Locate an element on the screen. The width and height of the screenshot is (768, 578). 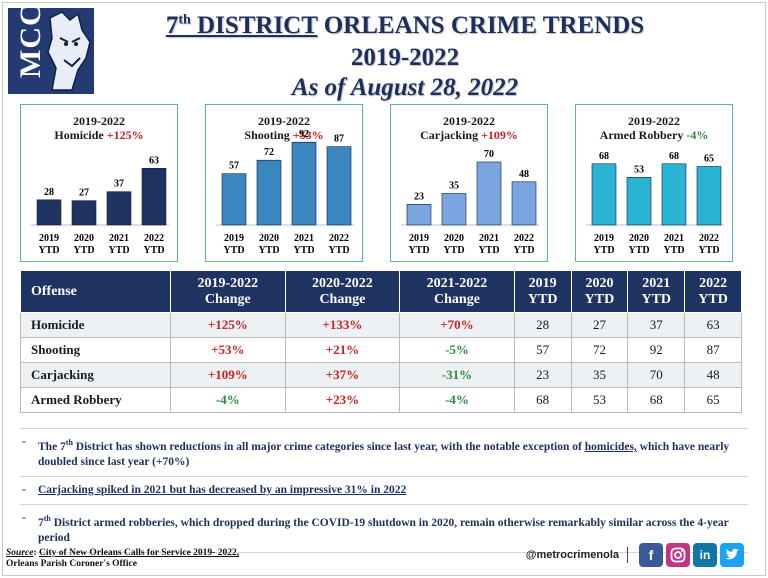
ytd-cell: 28 is located at coordinates (542, 325).